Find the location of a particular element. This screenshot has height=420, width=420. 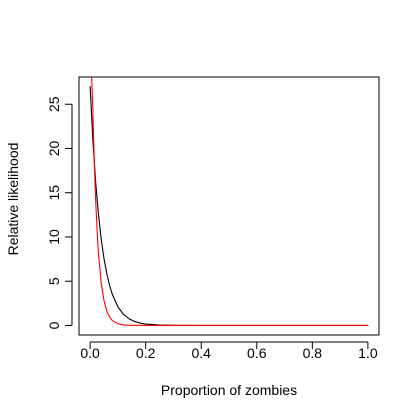

x-tick-label: 0.2 is located at coordinates (146, 353).